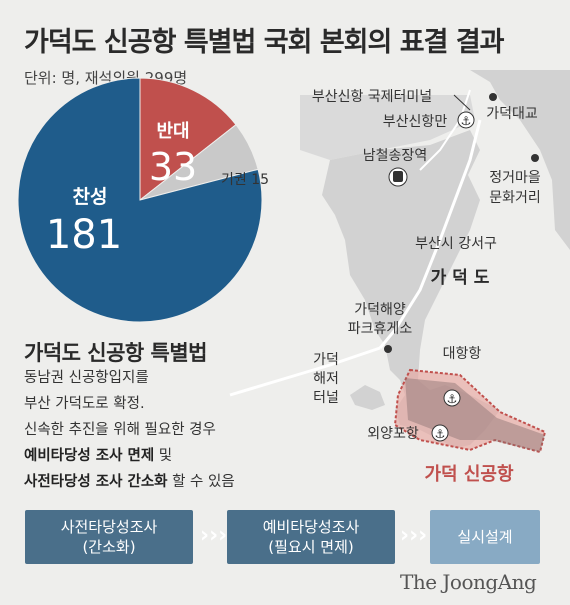  I want to click on oeyang-anchor-icon: ⚓, so click(440, 433).